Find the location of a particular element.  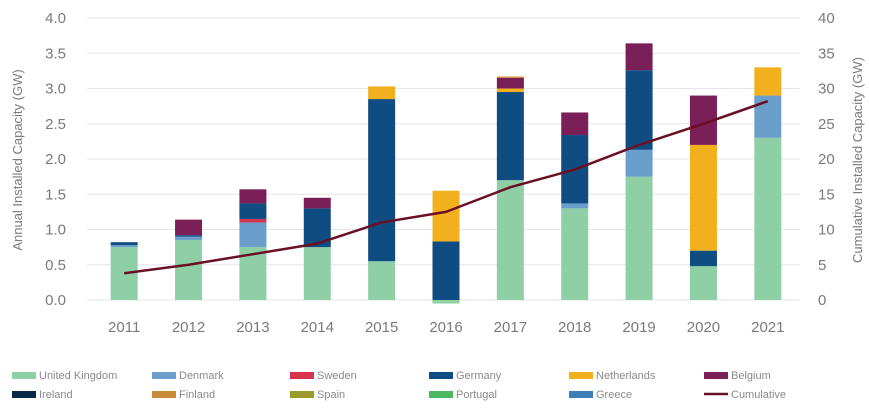

y2-tick-label: 40 is located at coordinates (826, 18).